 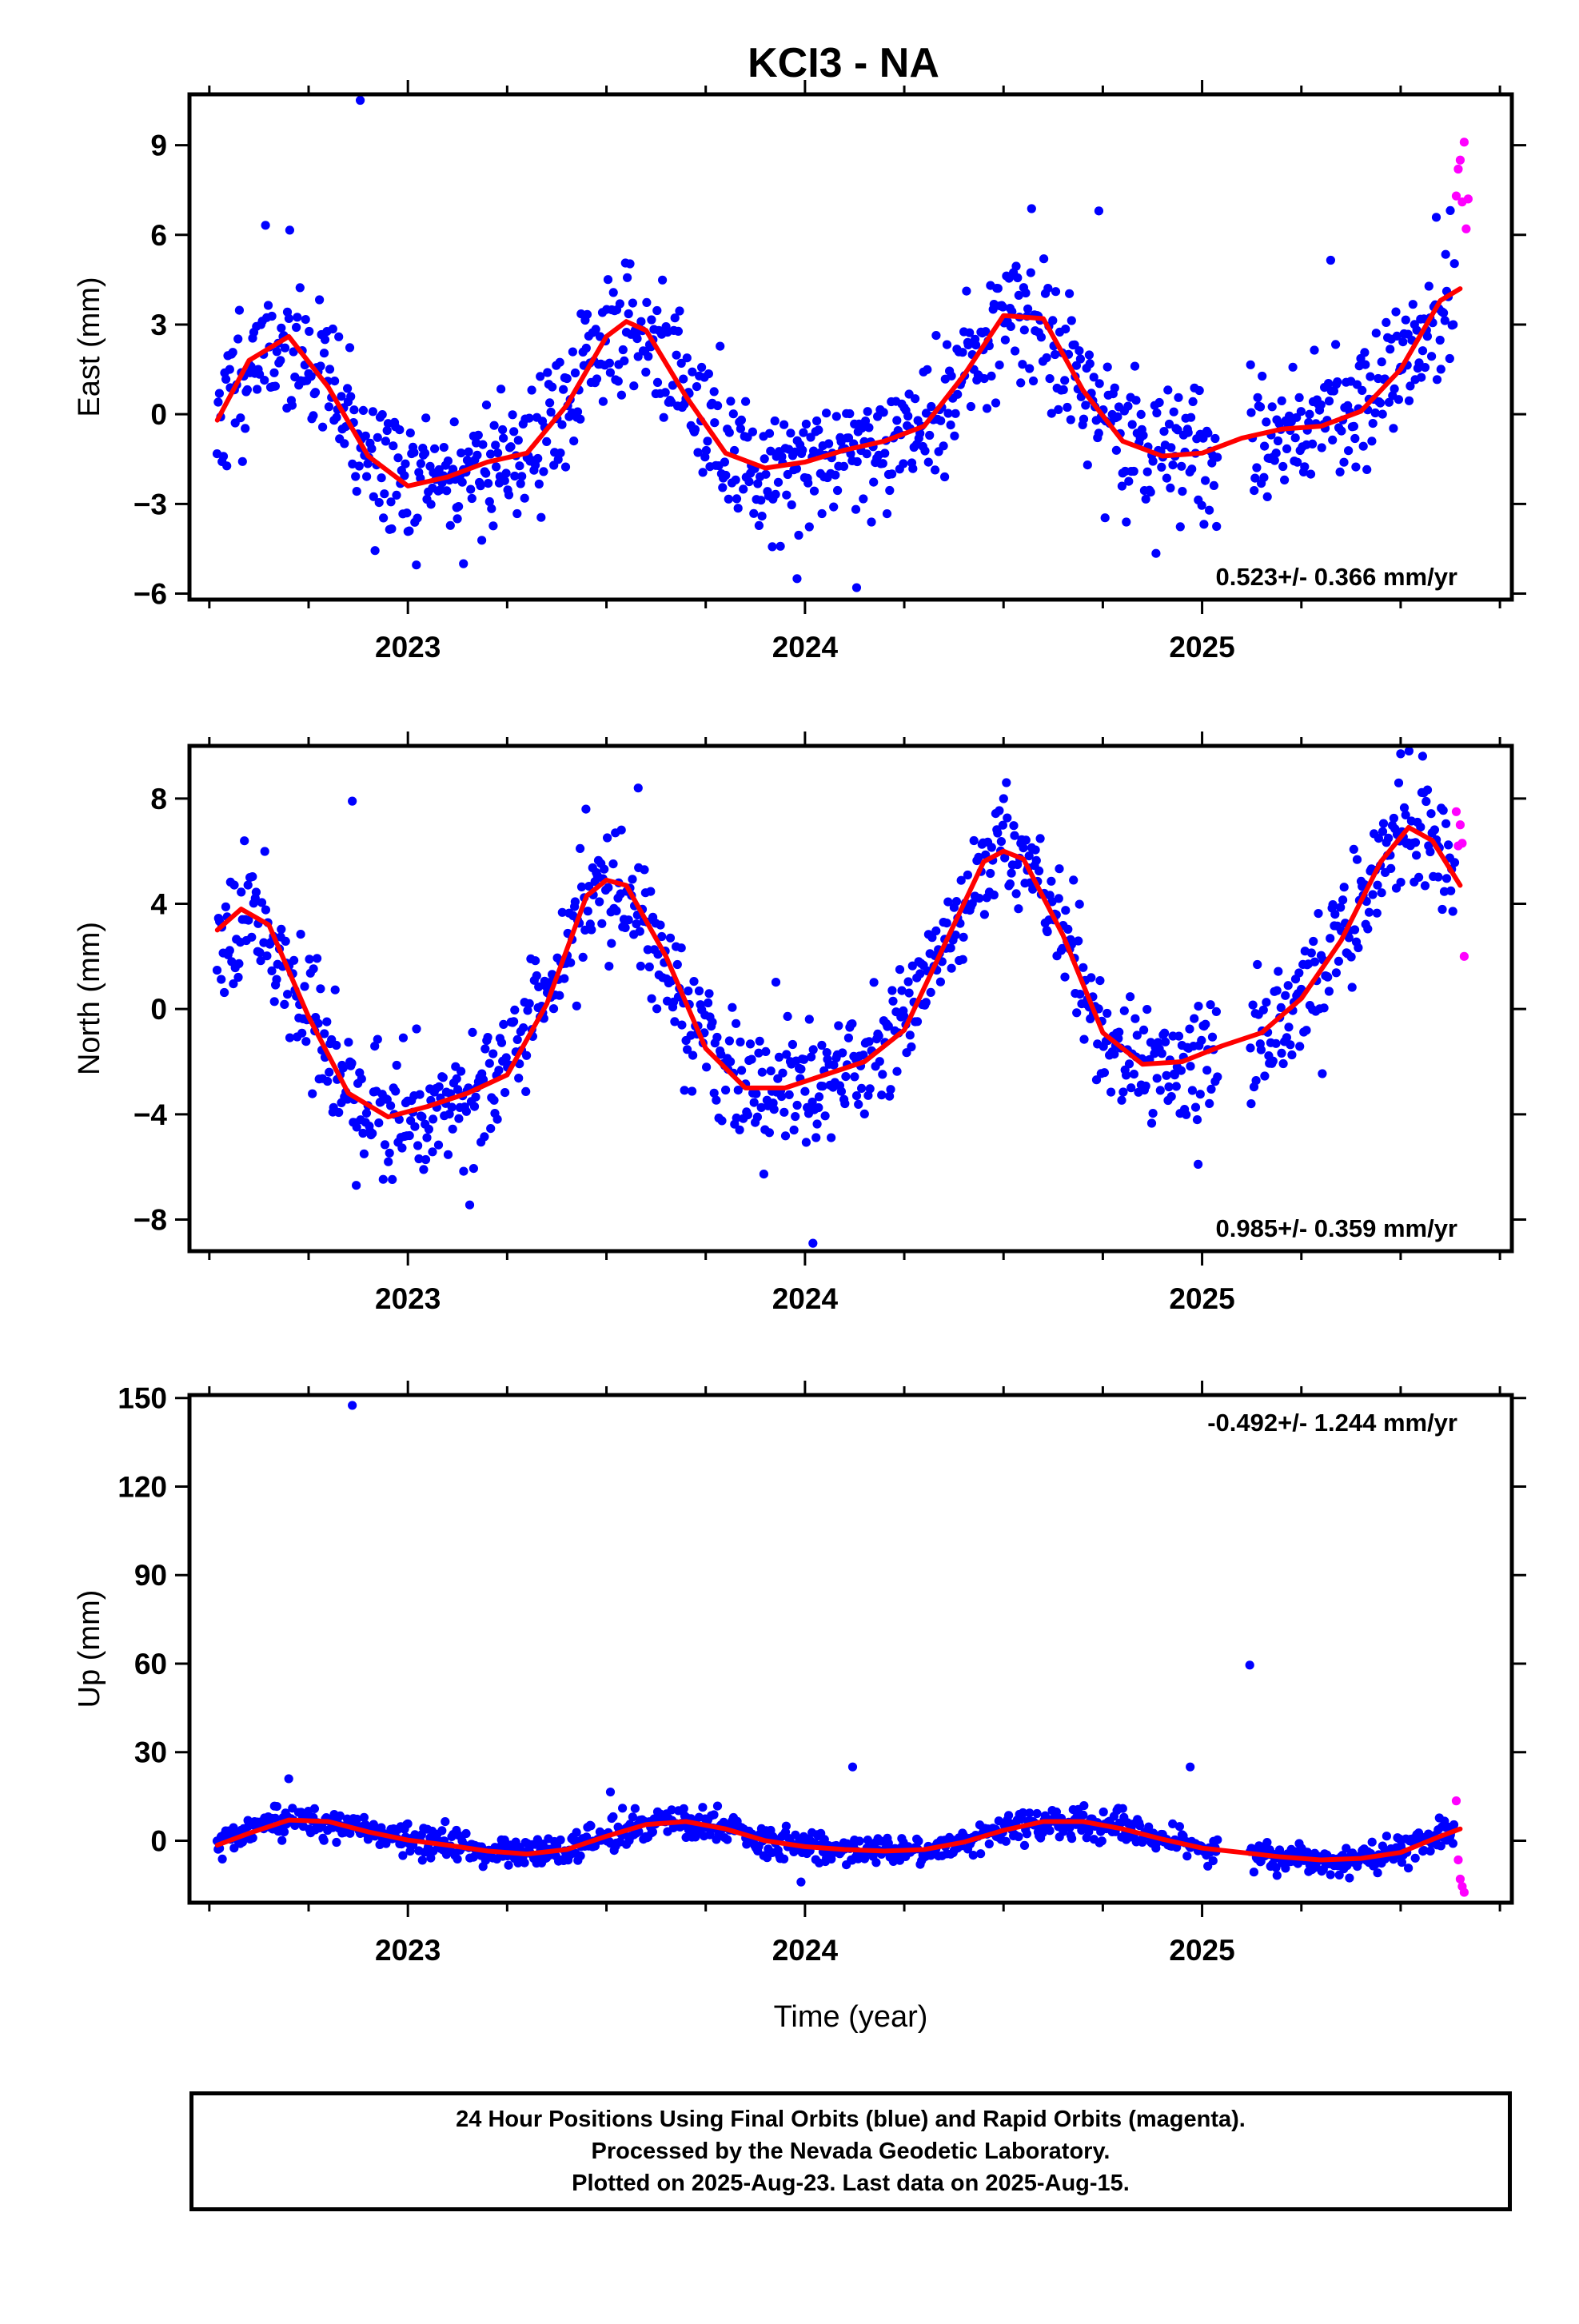 What do you see at coordinates (838, 387) in the screenshot?
I see `model-fit-line` at bounding box center [838, 387].